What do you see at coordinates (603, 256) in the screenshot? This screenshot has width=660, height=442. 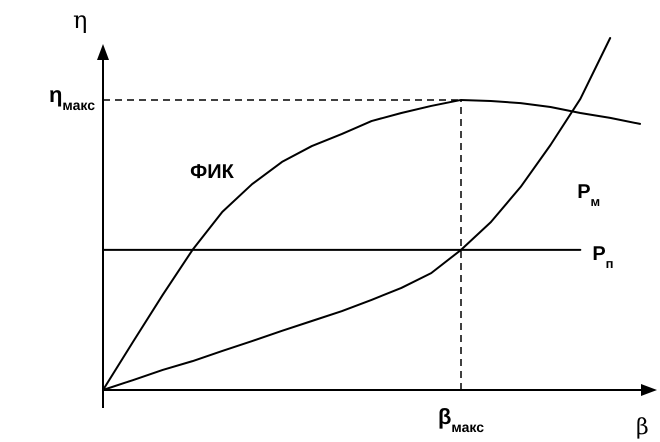 I see `series-label: P$_{п}$` at bounding box center [603, 256].